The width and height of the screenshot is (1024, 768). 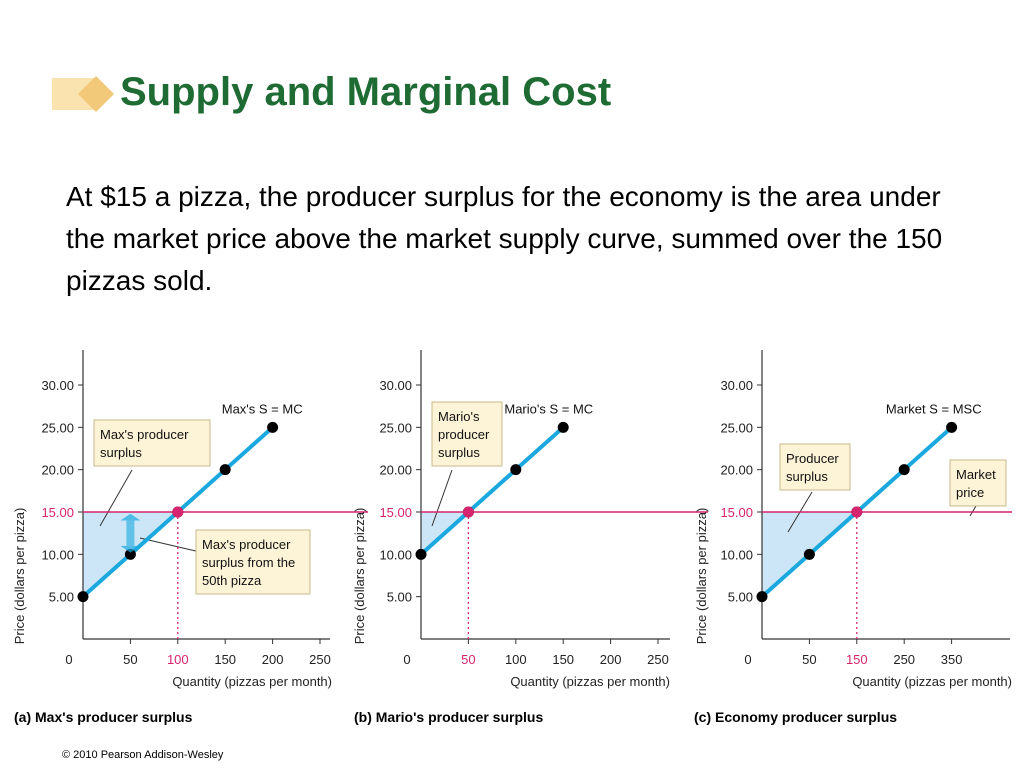 What do you see at coordinates (459, 416) in the screenshot?
I see `annotation-text: Mario's` at bounding box center [459, 416].